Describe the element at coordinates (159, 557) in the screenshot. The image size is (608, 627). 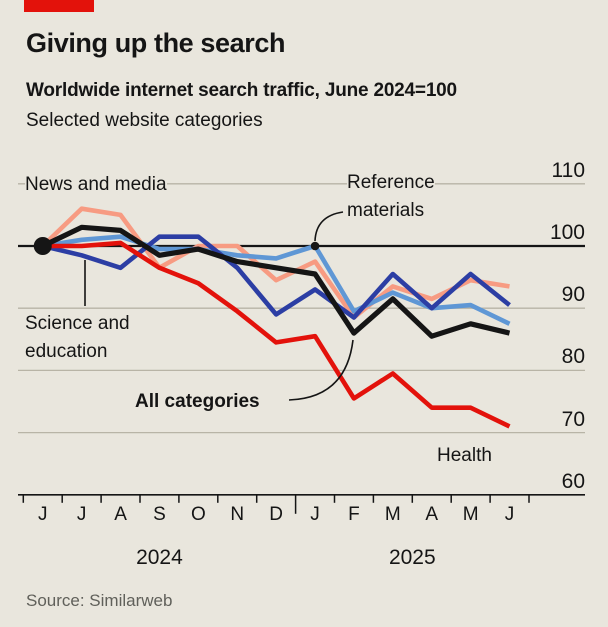
I see `year-label-2024: 2024` at that location.